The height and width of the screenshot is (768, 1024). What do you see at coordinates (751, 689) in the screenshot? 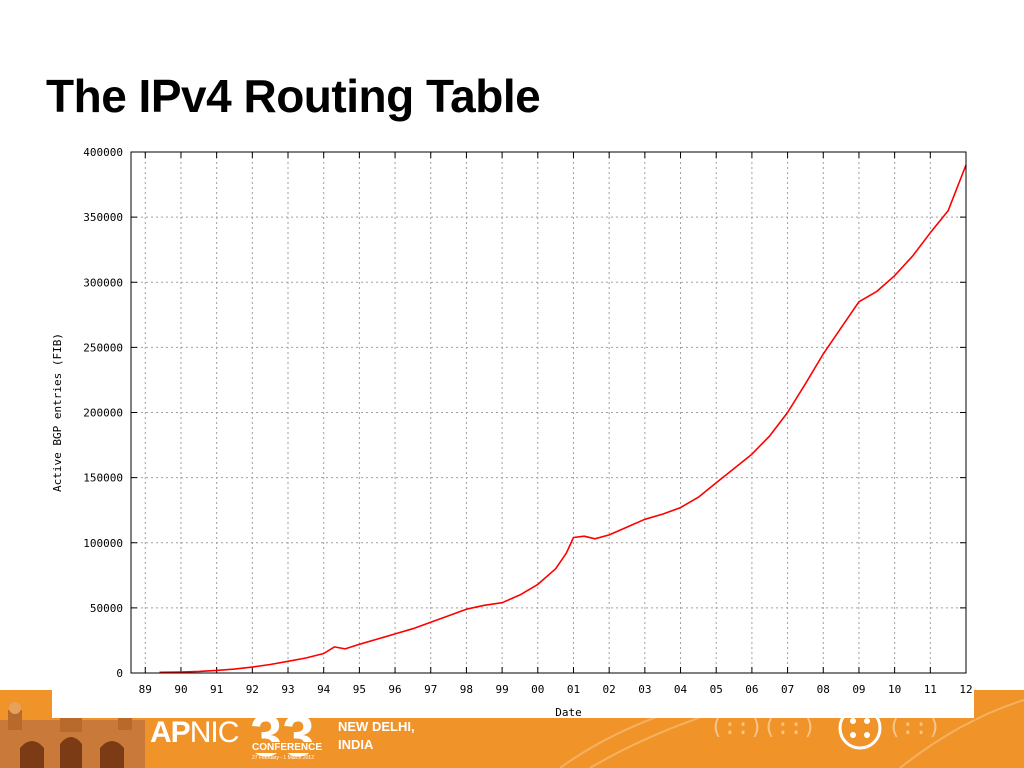
I see `x-tick-label: 06` at bounding box center [751, 689].